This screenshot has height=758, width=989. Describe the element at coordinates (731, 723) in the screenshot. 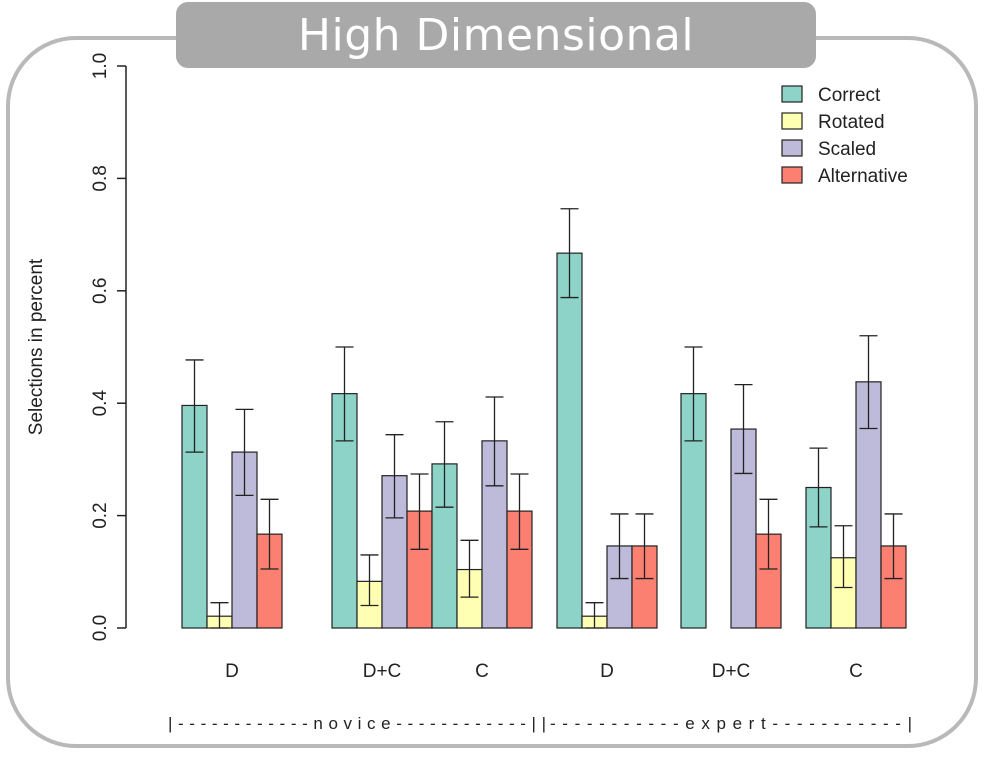

I see `group-label-expert: -----------expert-----------|` at that location.